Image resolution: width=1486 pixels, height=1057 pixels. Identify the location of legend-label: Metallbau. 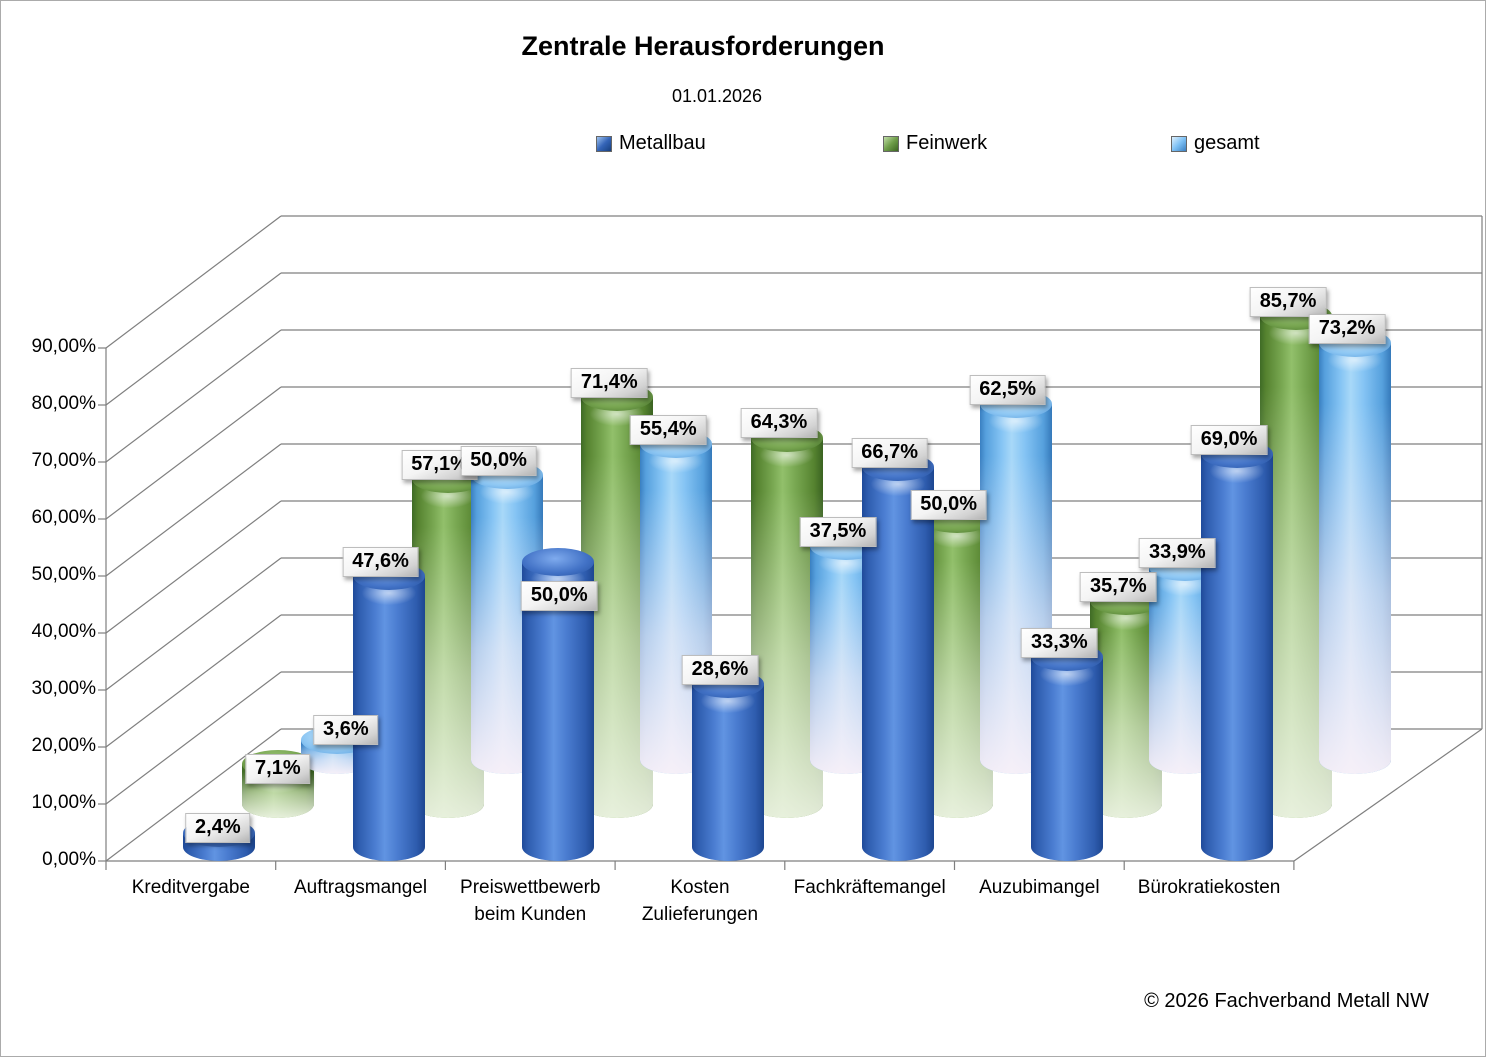
(662, 143).